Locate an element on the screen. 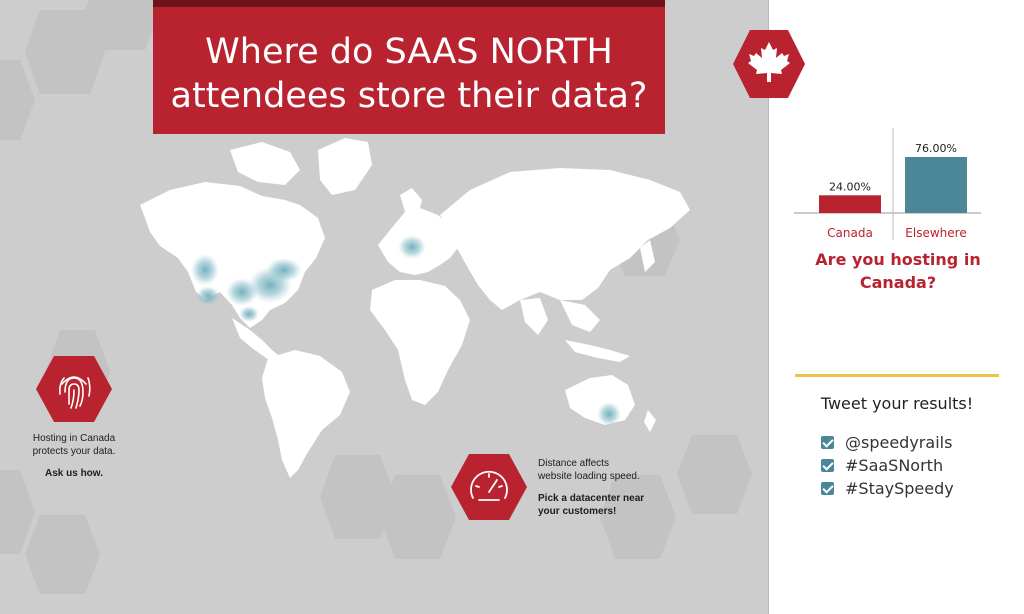  speedometer-icon is located at coordinates (489, 487).